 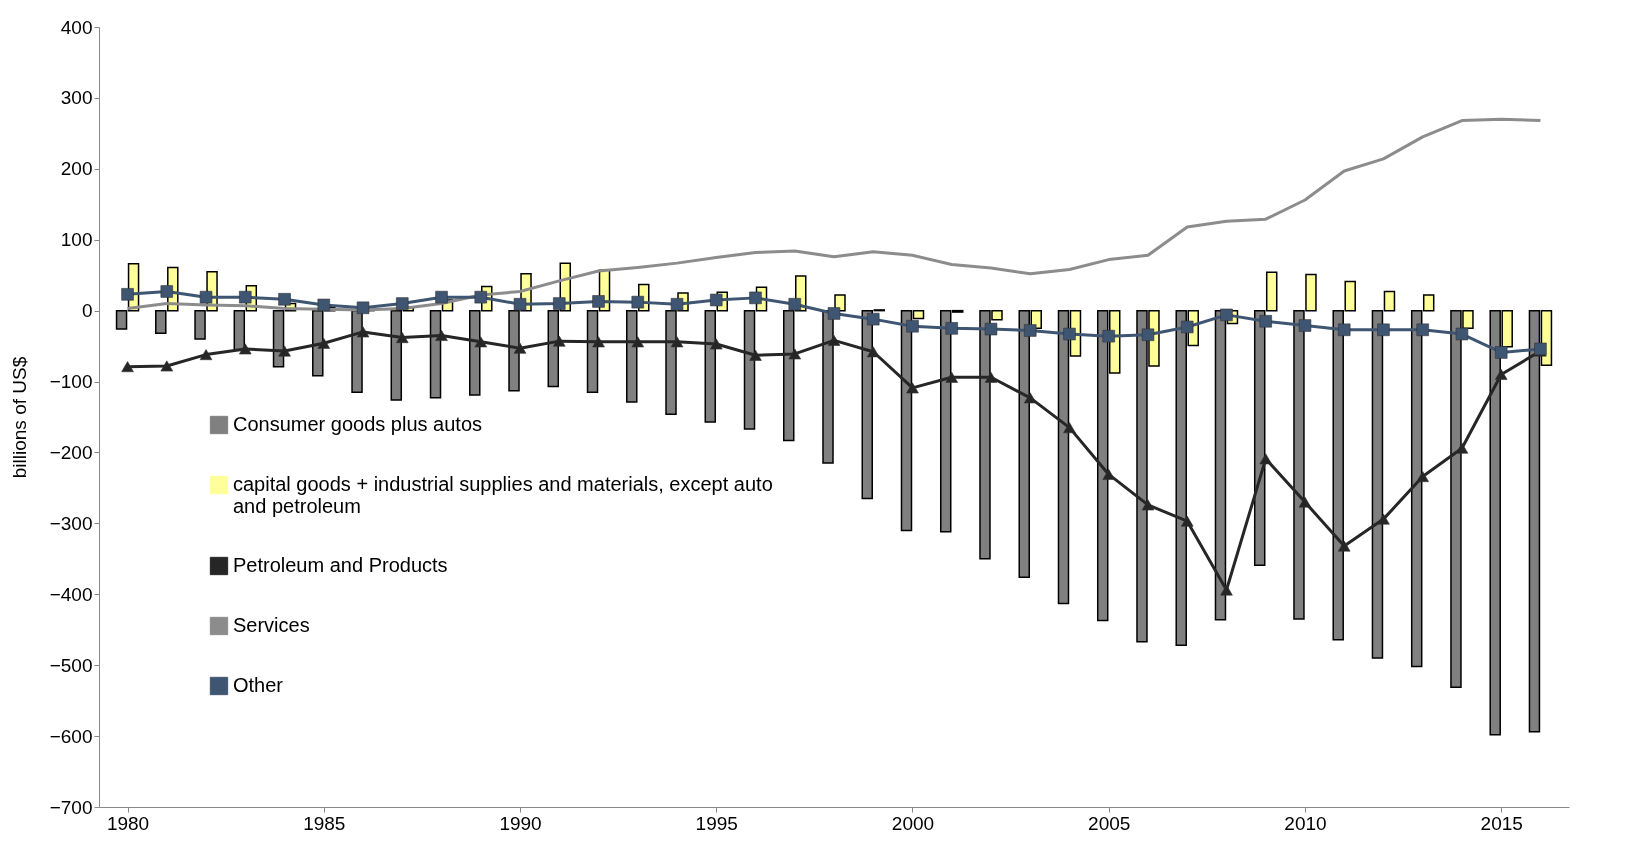 I want to click on y-tick-label: −500, so click(x=71, y=665).